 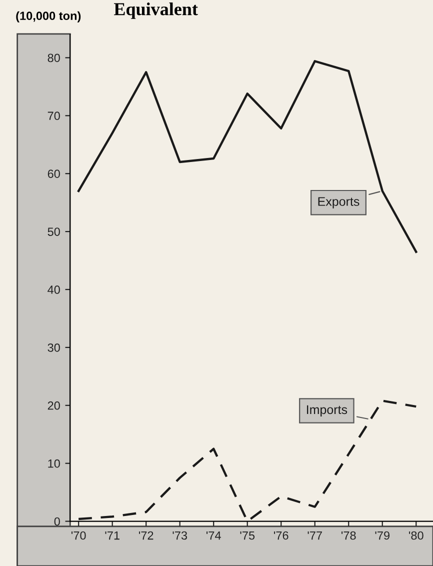 I want to click on x-tick-label: '79, so click(x=382, y=535).